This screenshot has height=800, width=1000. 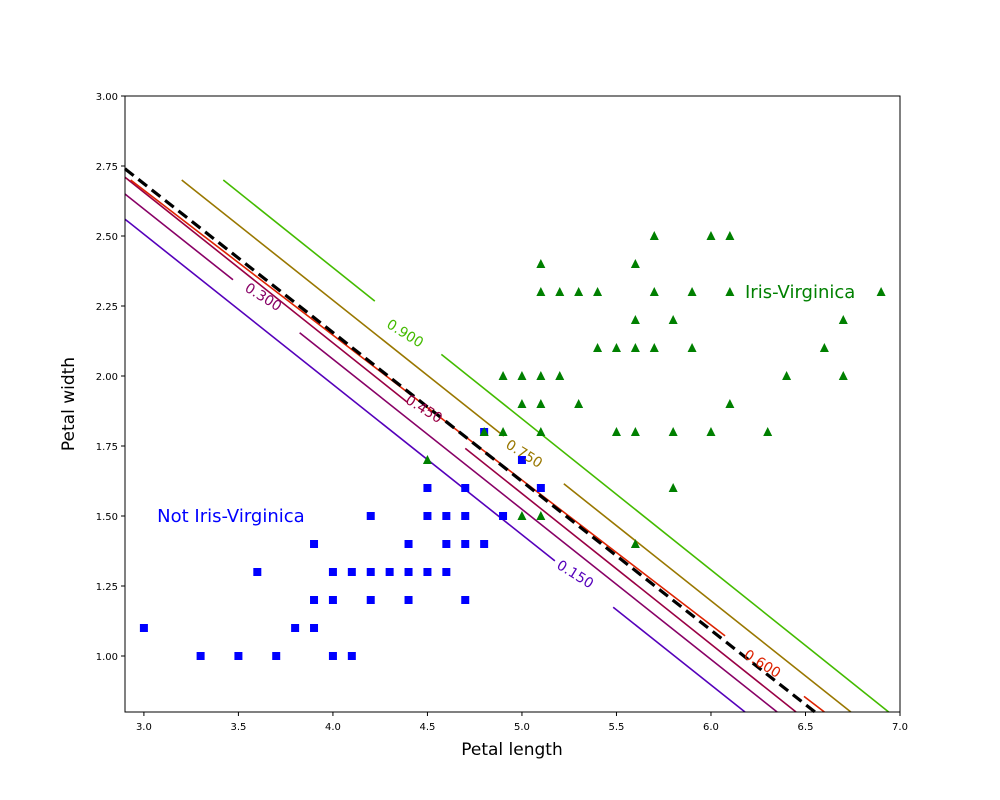 I want to click on x-tick-label: 6.5, so click(x=806, y=727).